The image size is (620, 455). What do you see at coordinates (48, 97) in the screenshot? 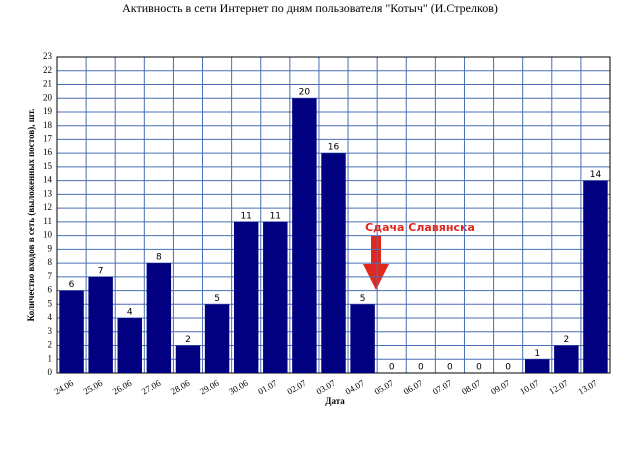
I see `y-tick-label: 20` at bounding box center [48, 97].